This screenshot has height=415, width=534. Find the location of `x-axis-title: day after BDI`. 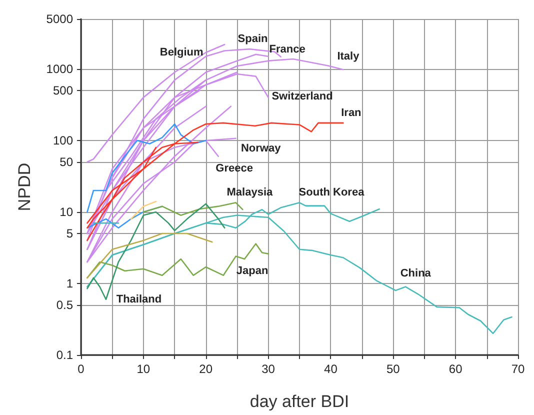

x-axis-title: day after BDI is located at coordinates (300, 401).